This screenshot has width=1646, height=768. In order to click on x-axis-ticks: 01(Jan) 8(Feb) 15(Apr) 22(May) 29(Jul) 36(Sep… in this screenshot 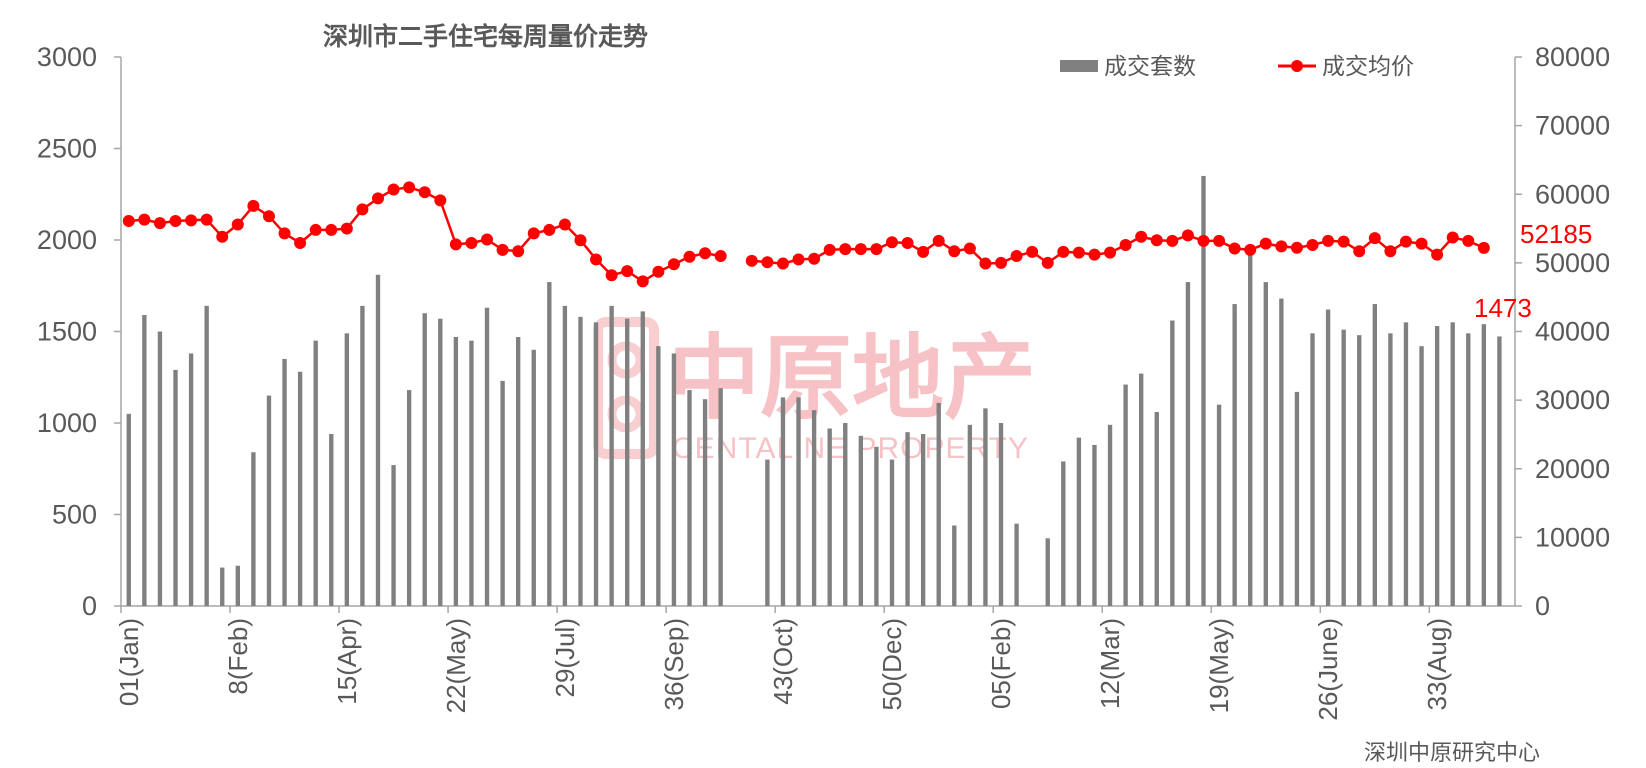, I will do `click(783, 663)`.